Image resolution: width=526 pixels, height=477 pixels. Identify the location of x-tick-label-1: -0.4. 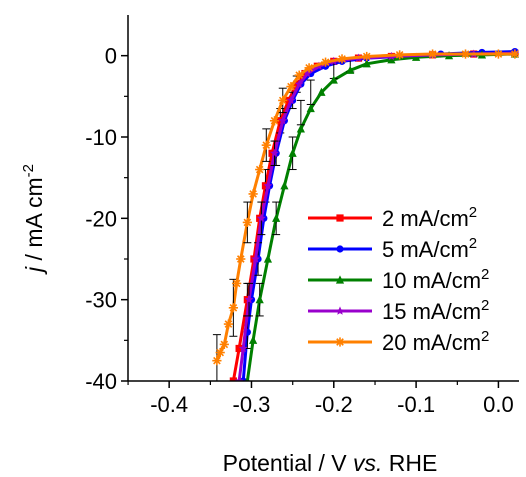
(169, 404).